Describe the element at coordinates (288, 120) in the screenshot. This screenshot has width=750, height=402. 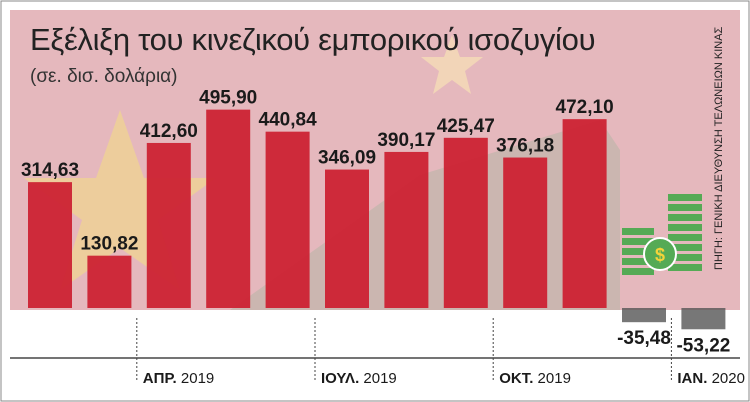
I see `bar-value-label-5: 440,84` at that location.